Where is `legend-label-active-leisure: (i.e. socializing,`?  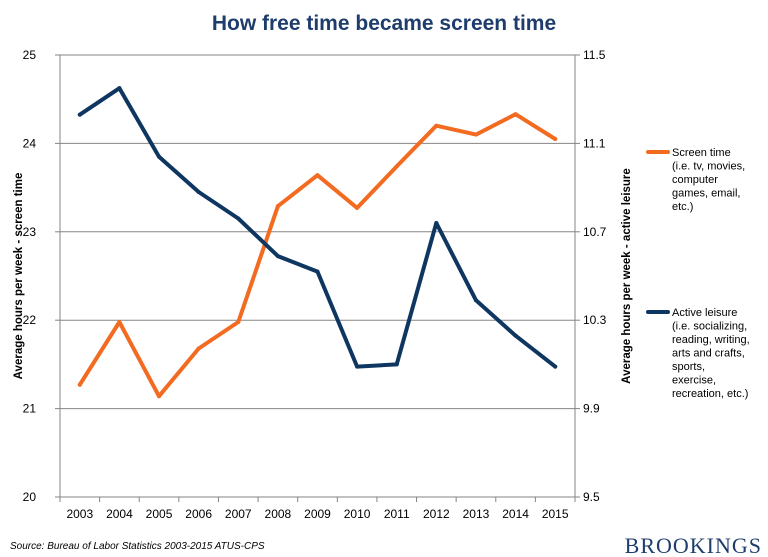 legend-label-active-leisure: (i.e. socializing, is located at coordinates (709, 327).